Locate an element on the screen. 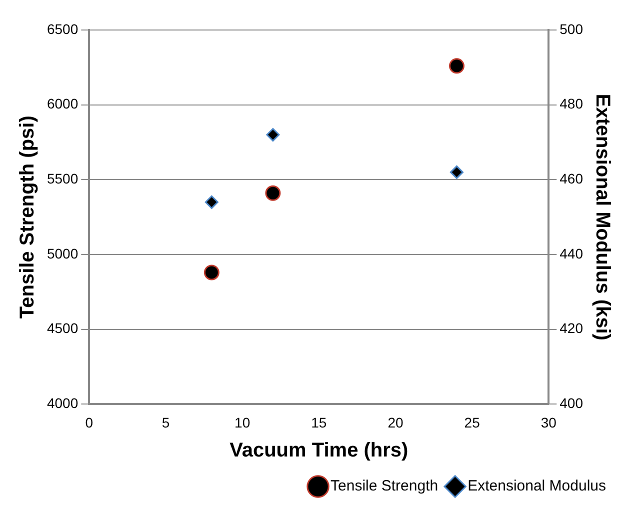 The image size is (630, 512). x-tick-label: 30 is located at coordinates (548, 422).